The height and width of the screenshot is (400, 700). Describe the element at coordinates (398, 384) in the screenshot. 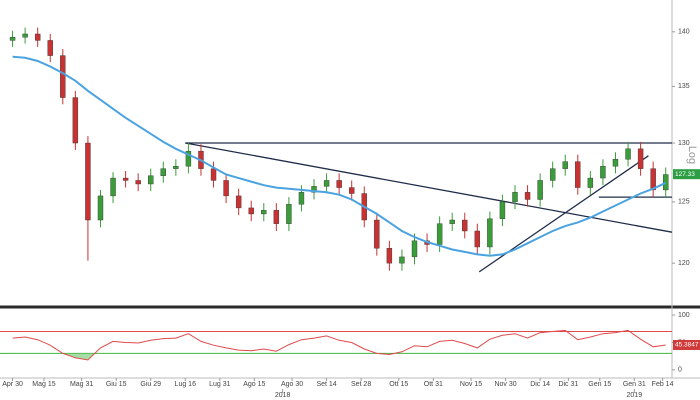

I see `x-tick-label: Ott 15` at that location.